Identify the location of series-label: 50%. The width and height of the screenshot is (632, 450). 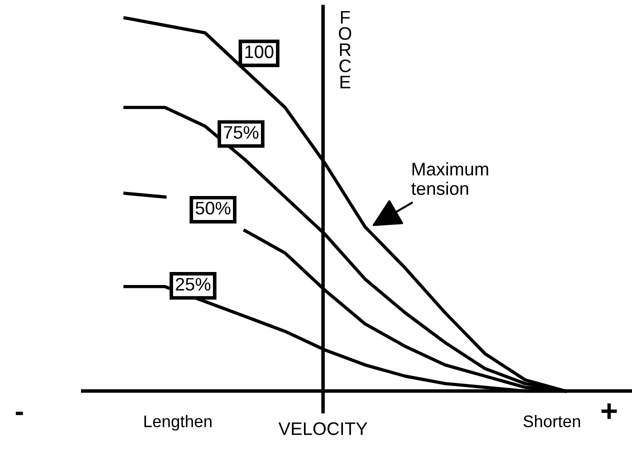
(213, 208).